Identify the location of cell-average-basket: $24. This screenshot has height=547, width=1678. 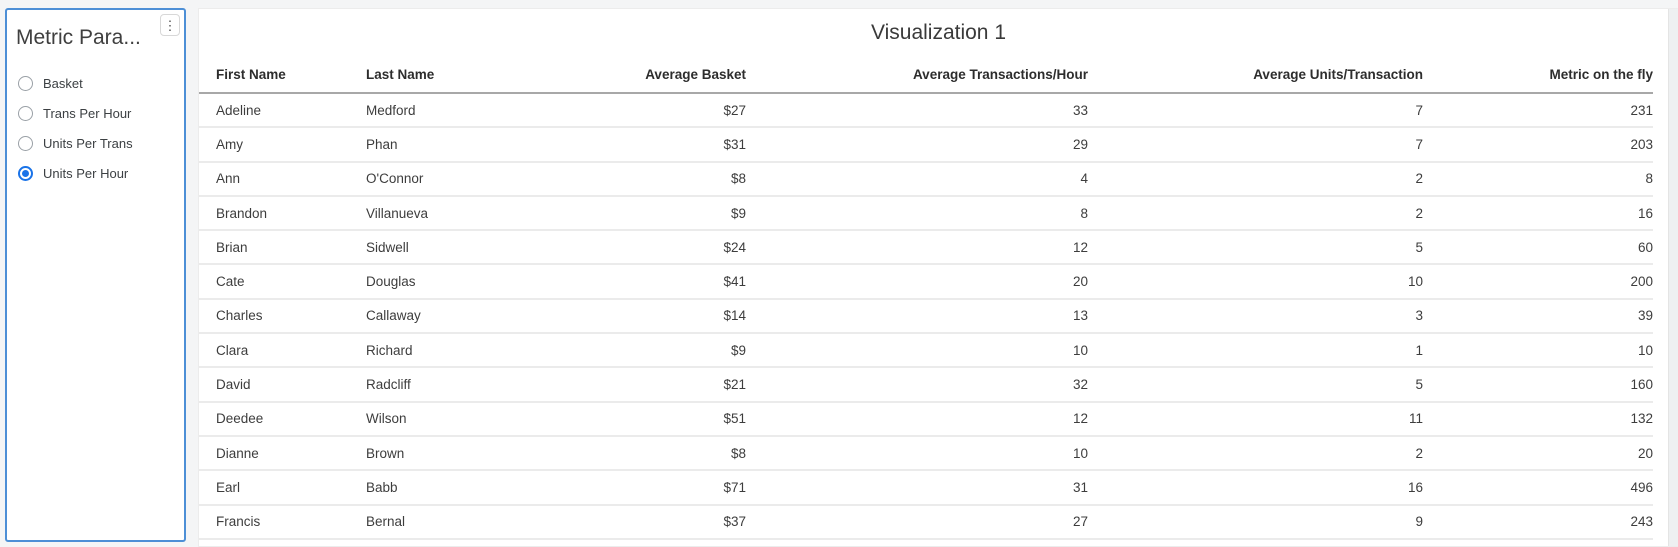
(653, 248).